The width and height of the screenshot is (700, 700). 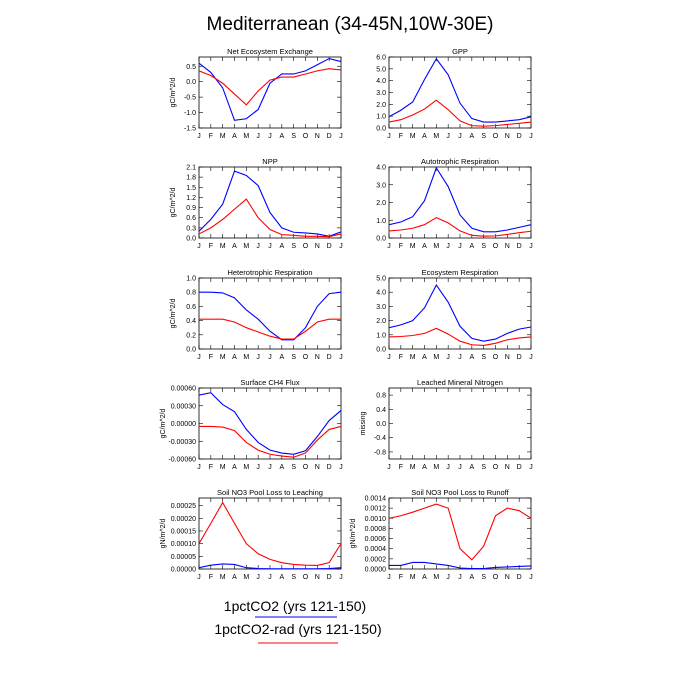 I want to click on plot-frame, so click(x=270, y=313).